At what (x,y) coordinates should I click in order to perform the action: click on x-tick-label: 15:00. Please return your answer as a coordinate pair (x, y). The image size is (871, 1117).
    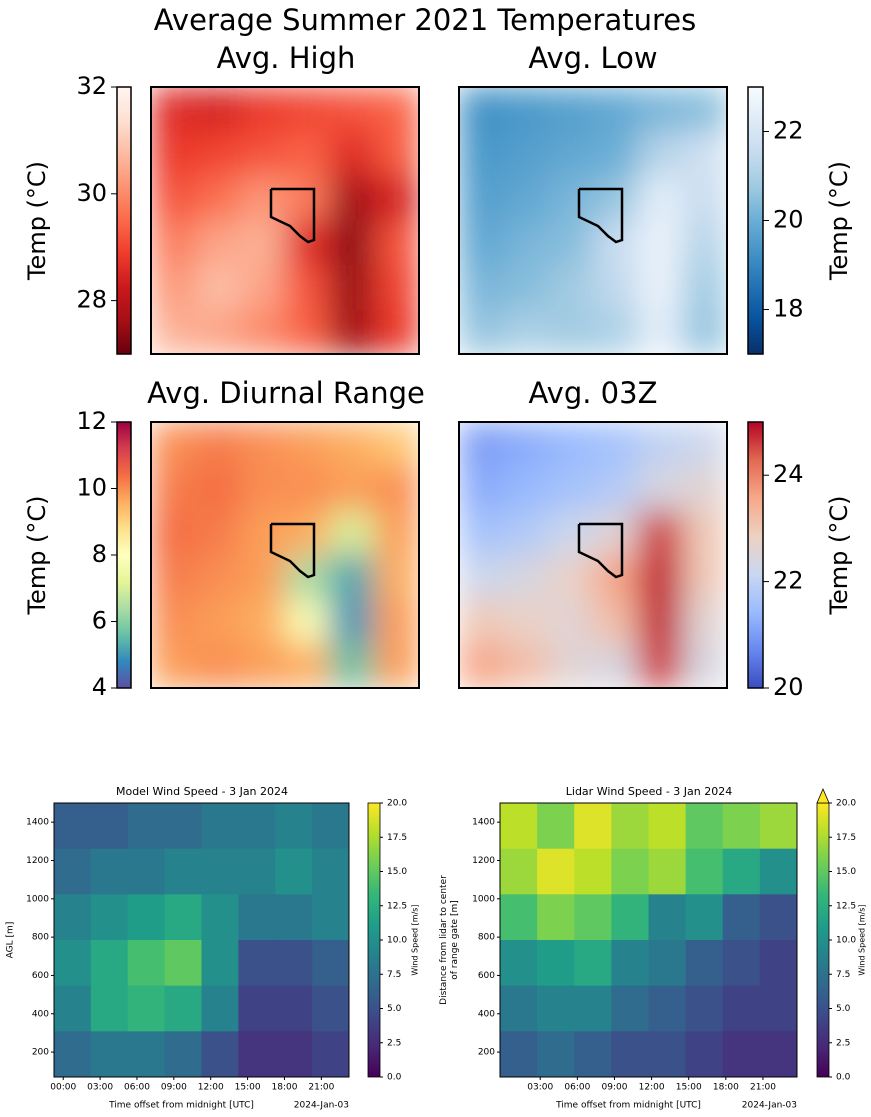
    Looking at the image, I should click on (689, 1088).